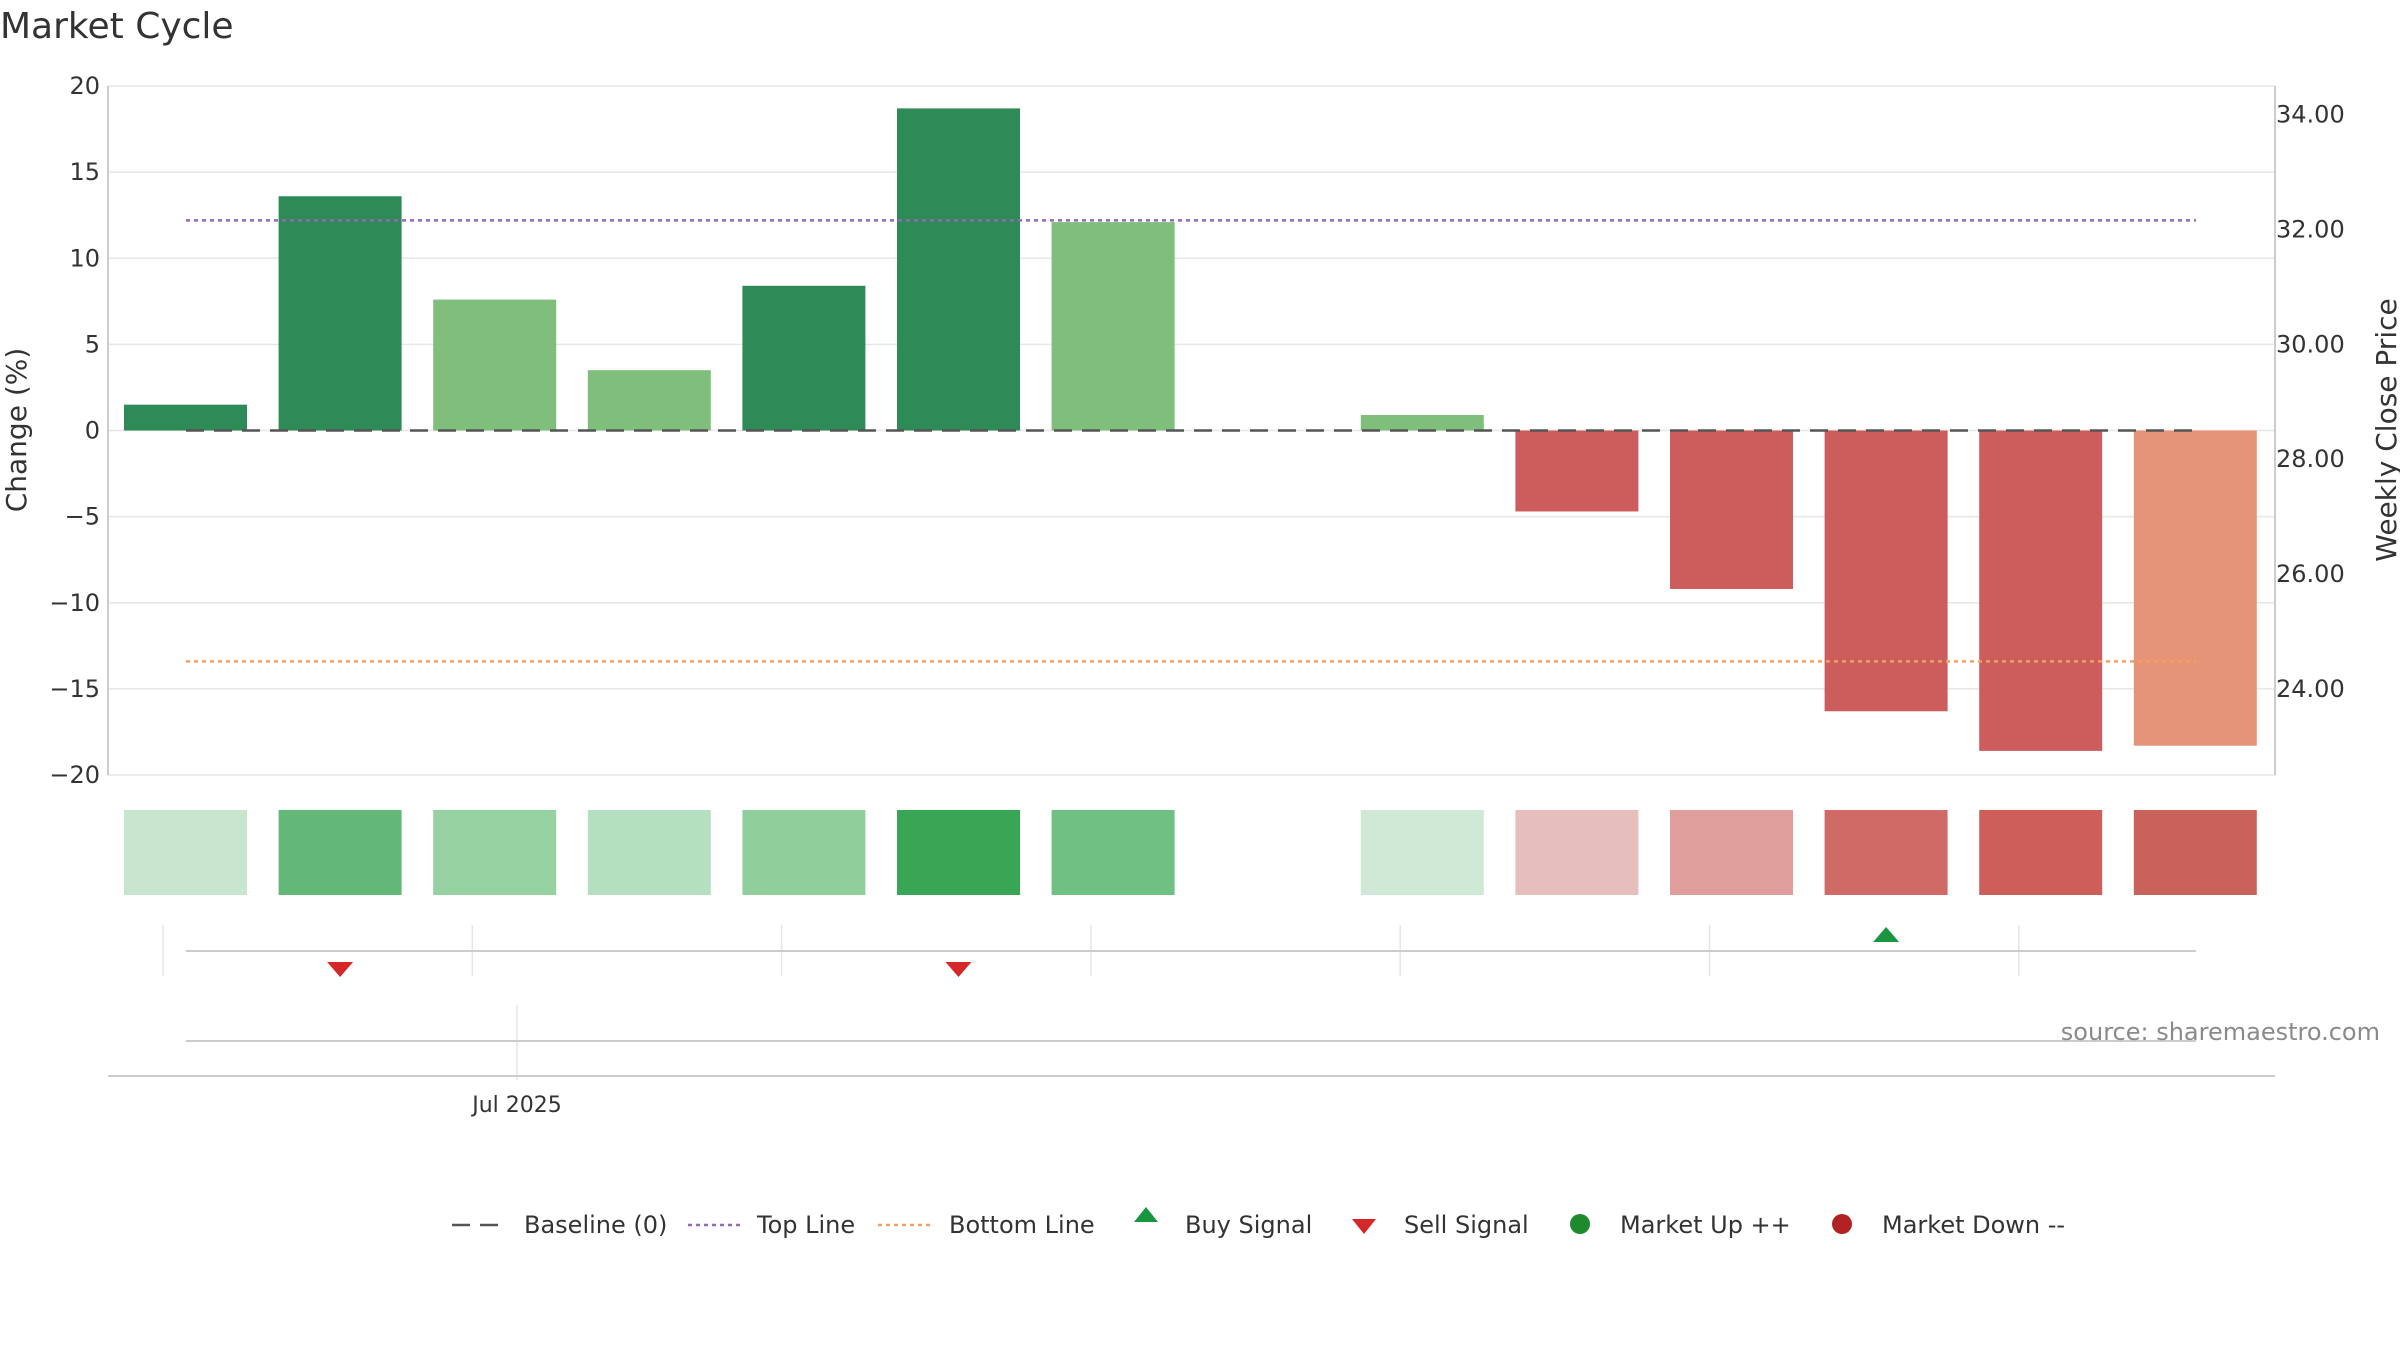 Image resolution: width=2400 pixels, height=1350 pixels. Describe the element at coordinates (2310, 459) in the screenshot. I see `y2-tick-label: 28.00` at that location.